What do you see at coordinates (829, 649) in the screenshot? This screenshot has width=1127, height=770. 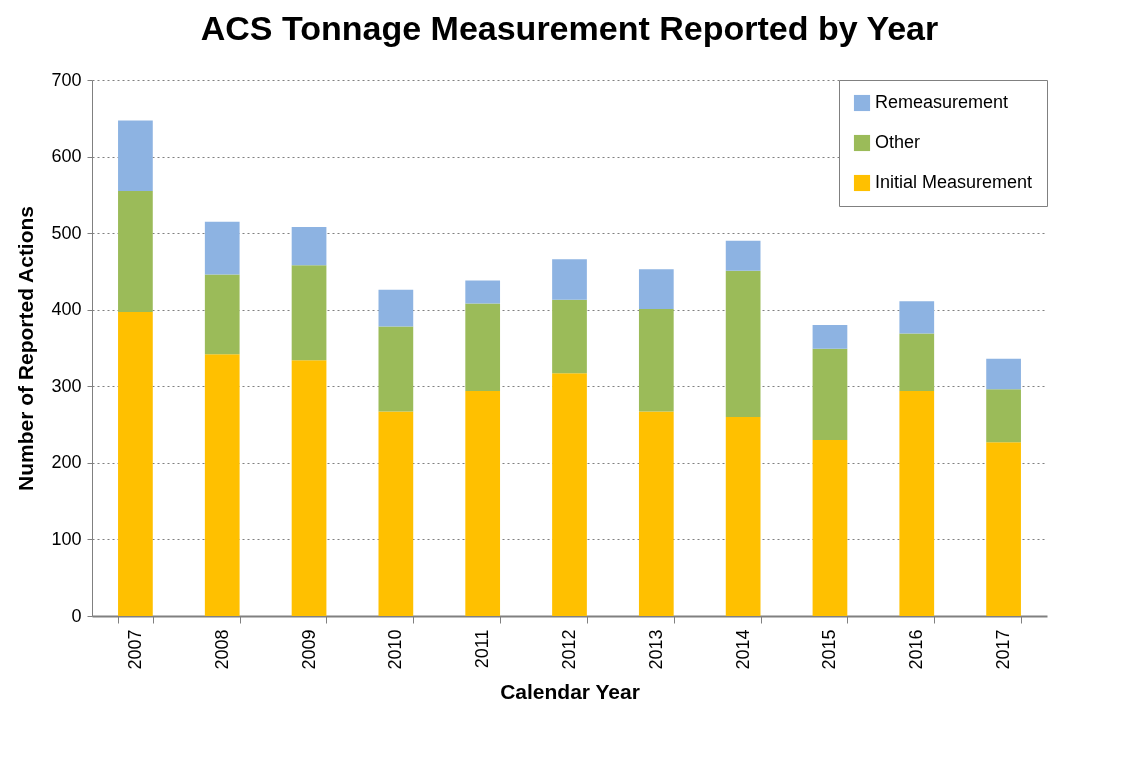 I see `x-tick-label: 2015` at bounding box center [829, 649].